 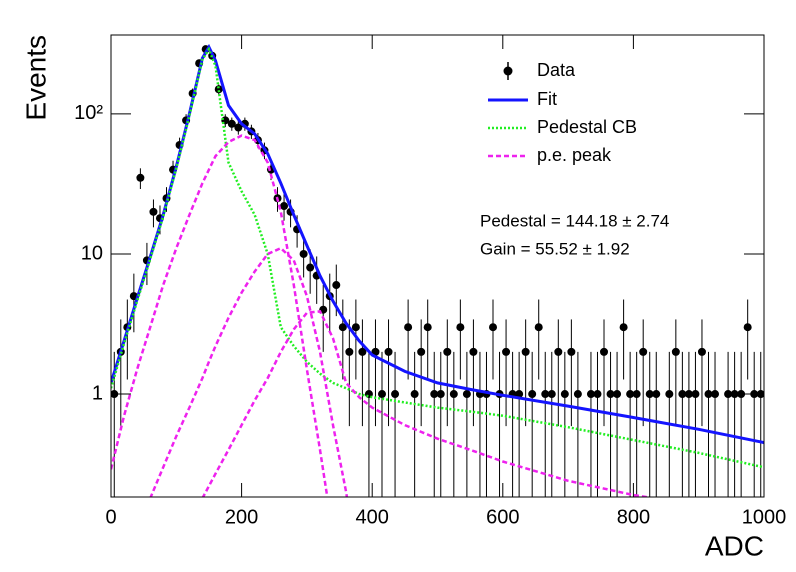 I want to click on y-axis-title: Events, so click(x=35, y=78).